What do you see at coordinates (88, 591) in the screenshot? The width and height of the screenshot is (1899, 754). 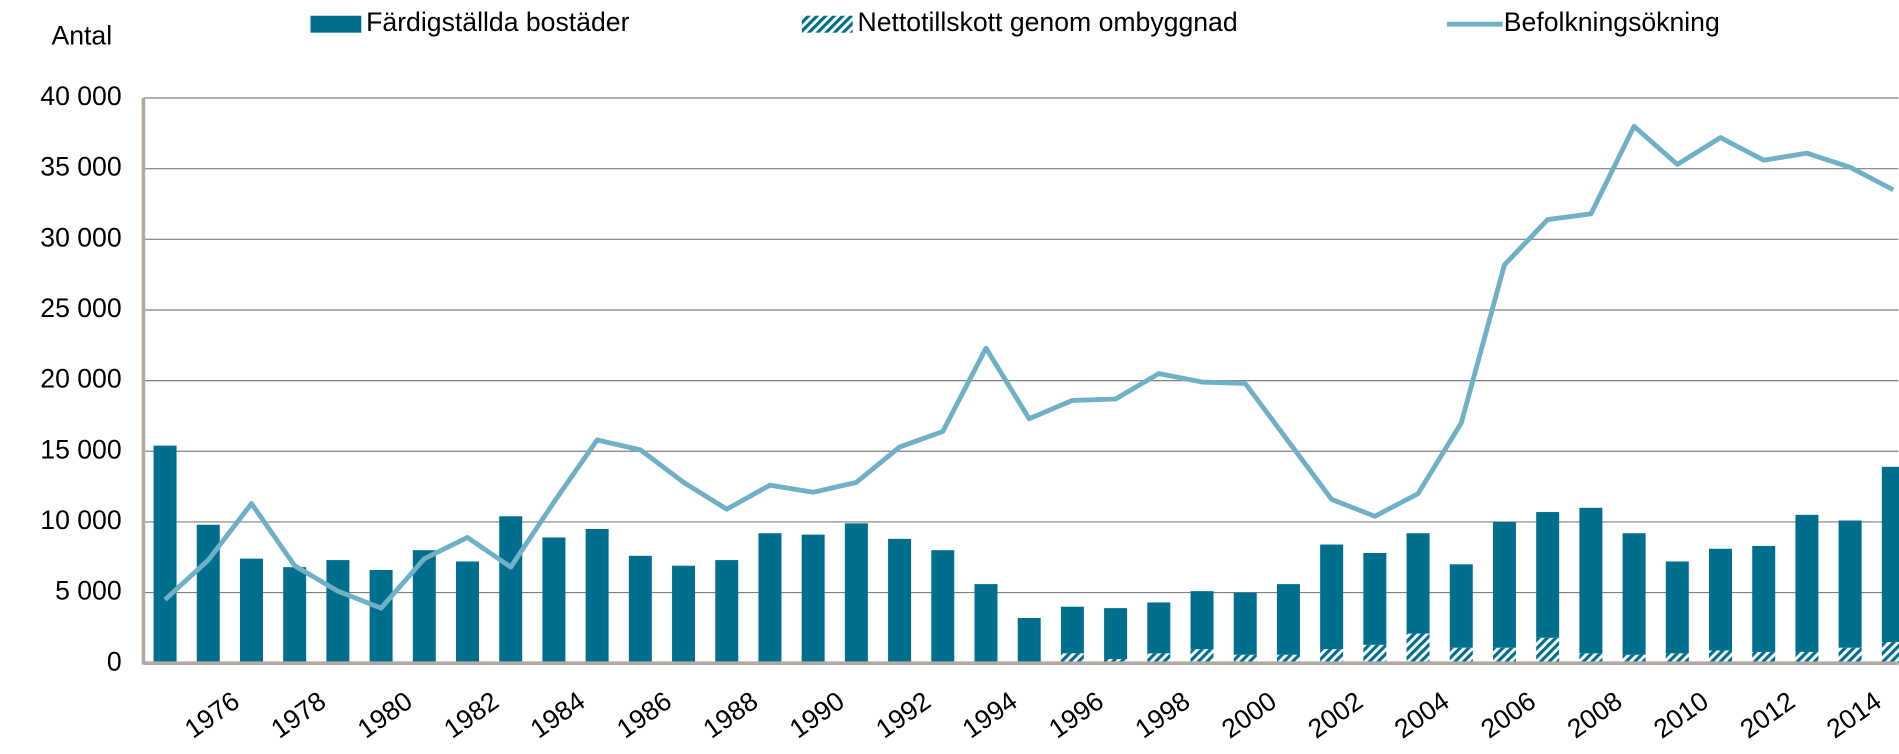 I see `y-tick-label: 5 000` at bounding box center [88, 591].